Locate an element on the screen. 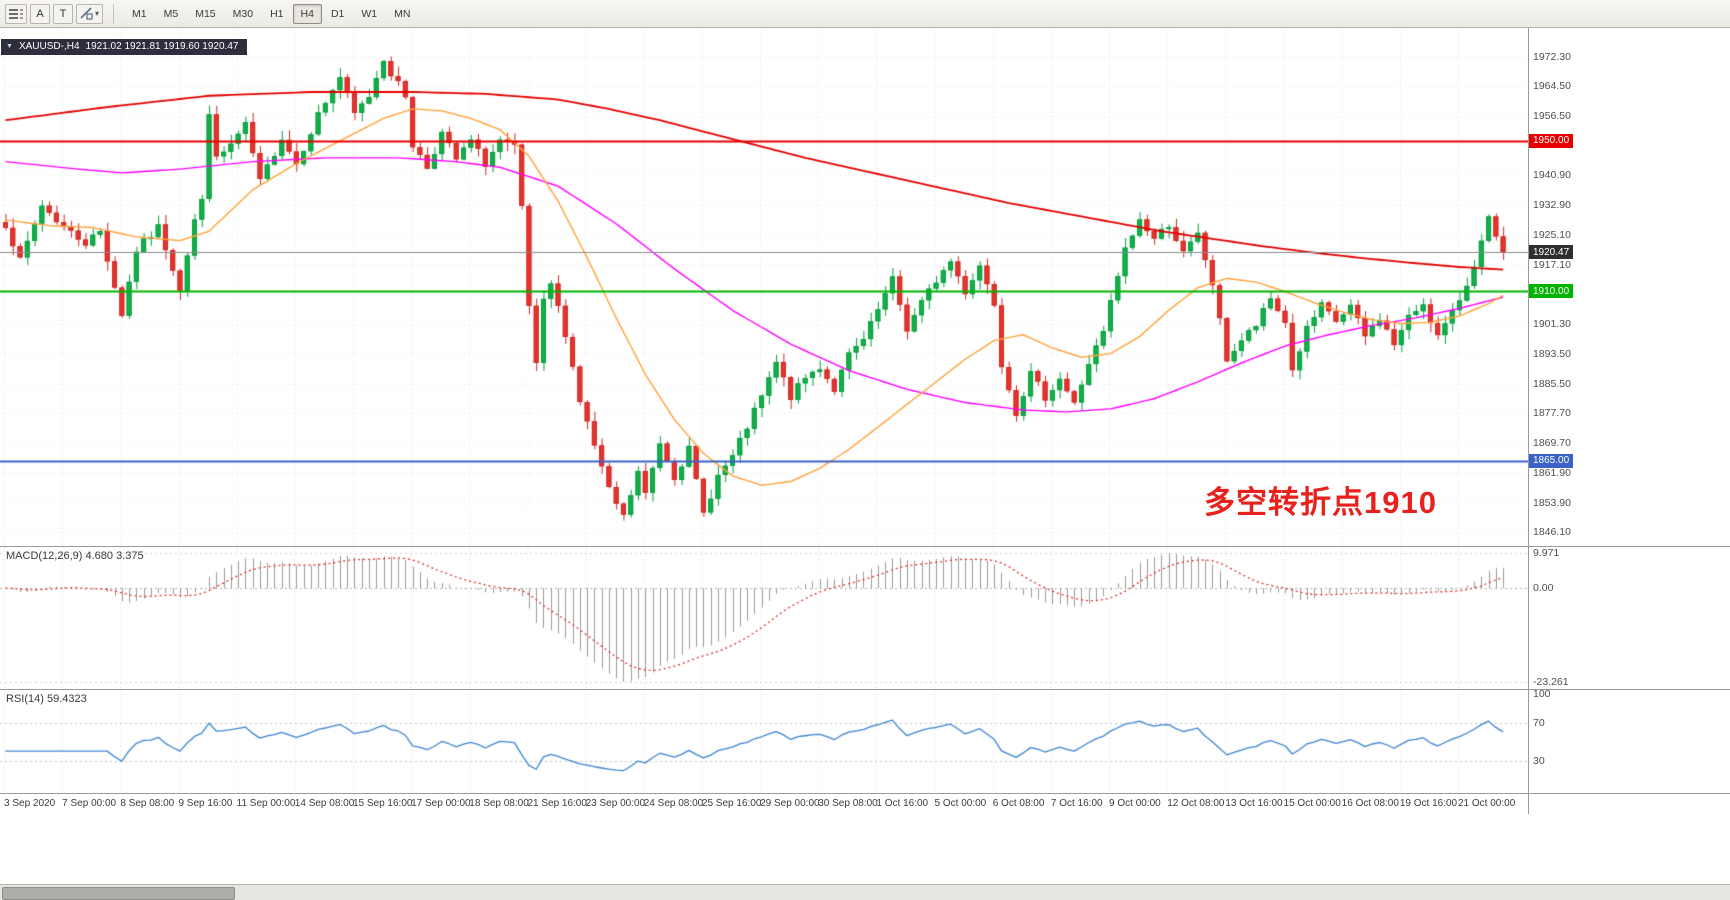 The image size is (1730, 900). price-axis-label: 1893.50 is located at coordinates (1552, 353).